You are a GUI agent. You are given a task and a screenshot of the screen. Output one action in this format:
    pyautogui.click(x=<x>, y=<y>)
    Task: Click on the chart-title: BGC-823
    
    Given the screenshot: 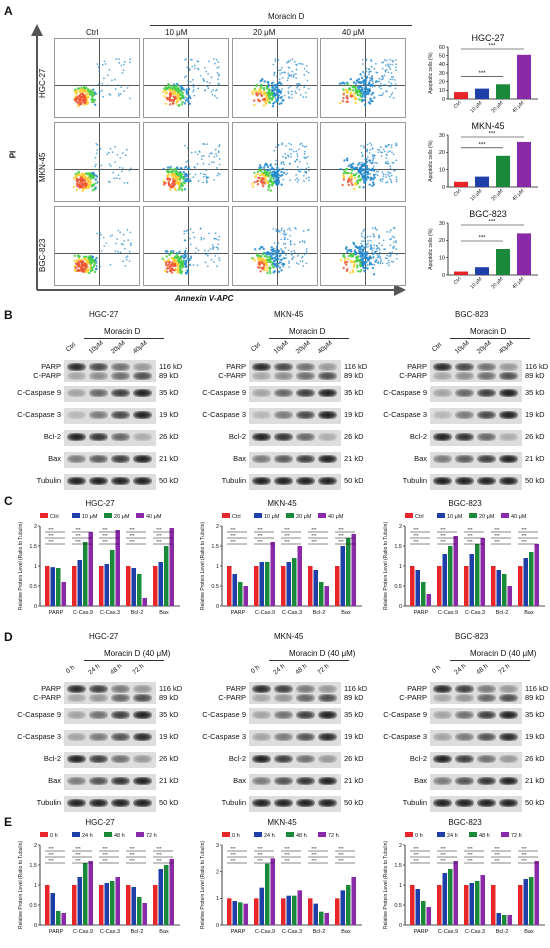 What is the action you would take?
    pyautogui.click(x=488, y=214)
    